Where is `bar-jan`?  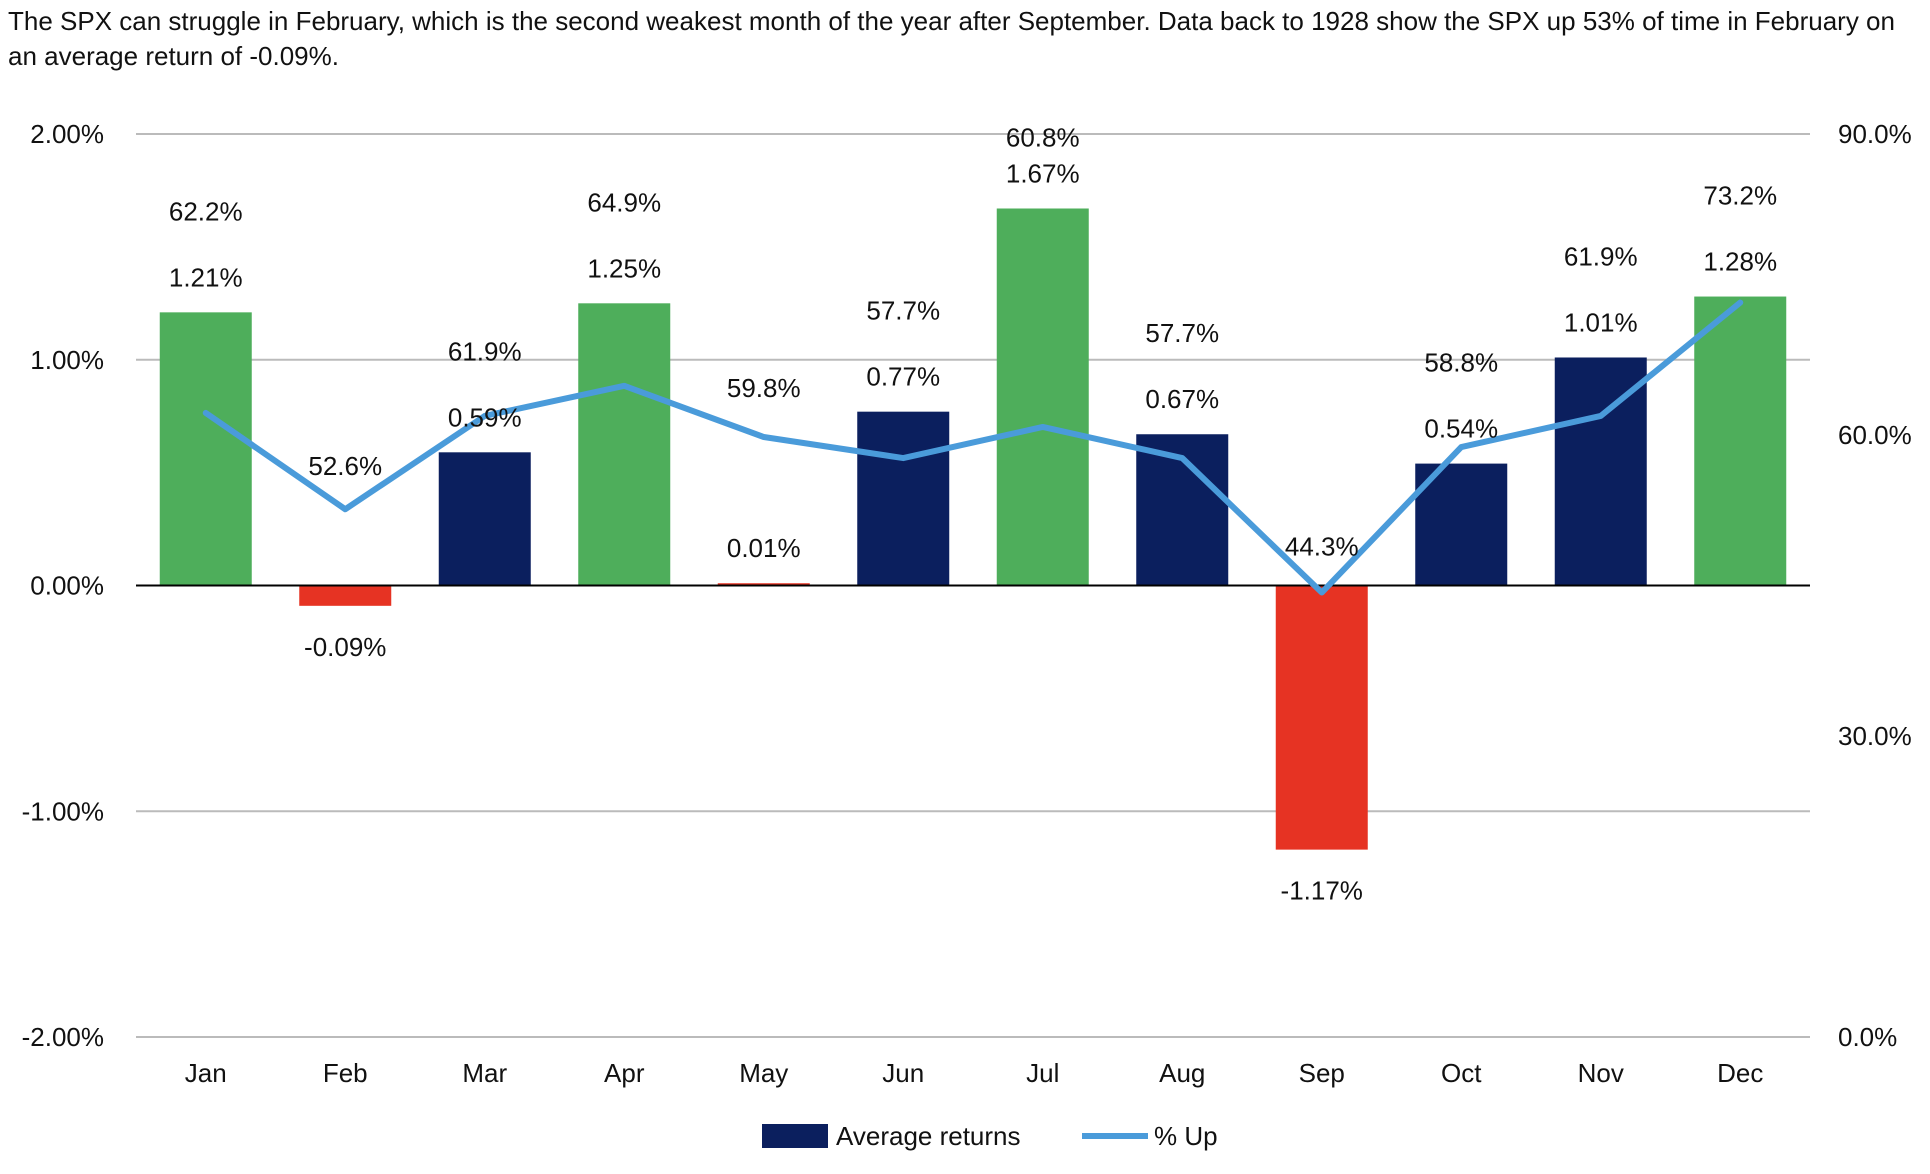
bar-jan is located at coordinates (205, 449).